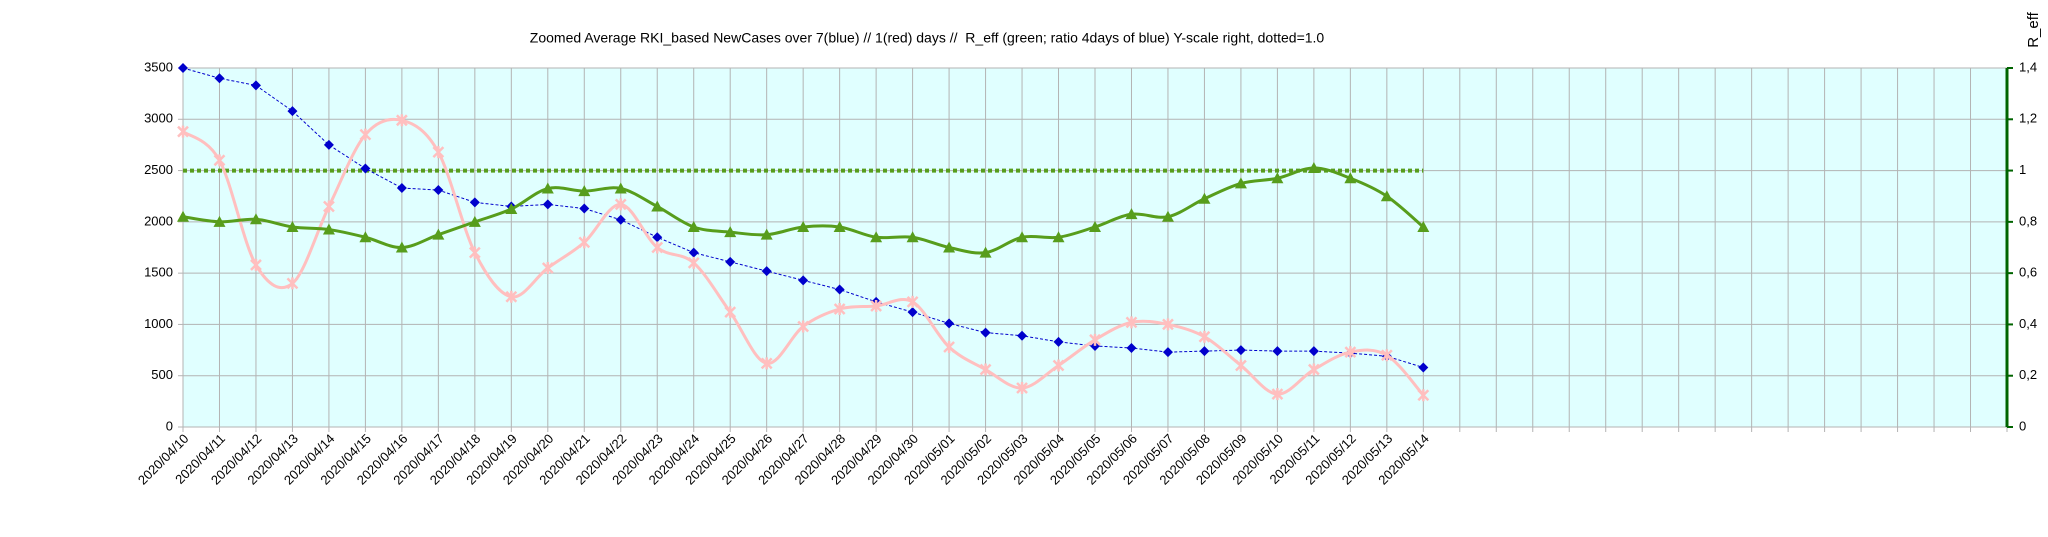 The width and height of the screenshot is (2048, 537). What do you see at coordinates (2028, 374) in the screenshot?
I see `y2-tick-label: 0,2` at bounding box center [2028, 374].